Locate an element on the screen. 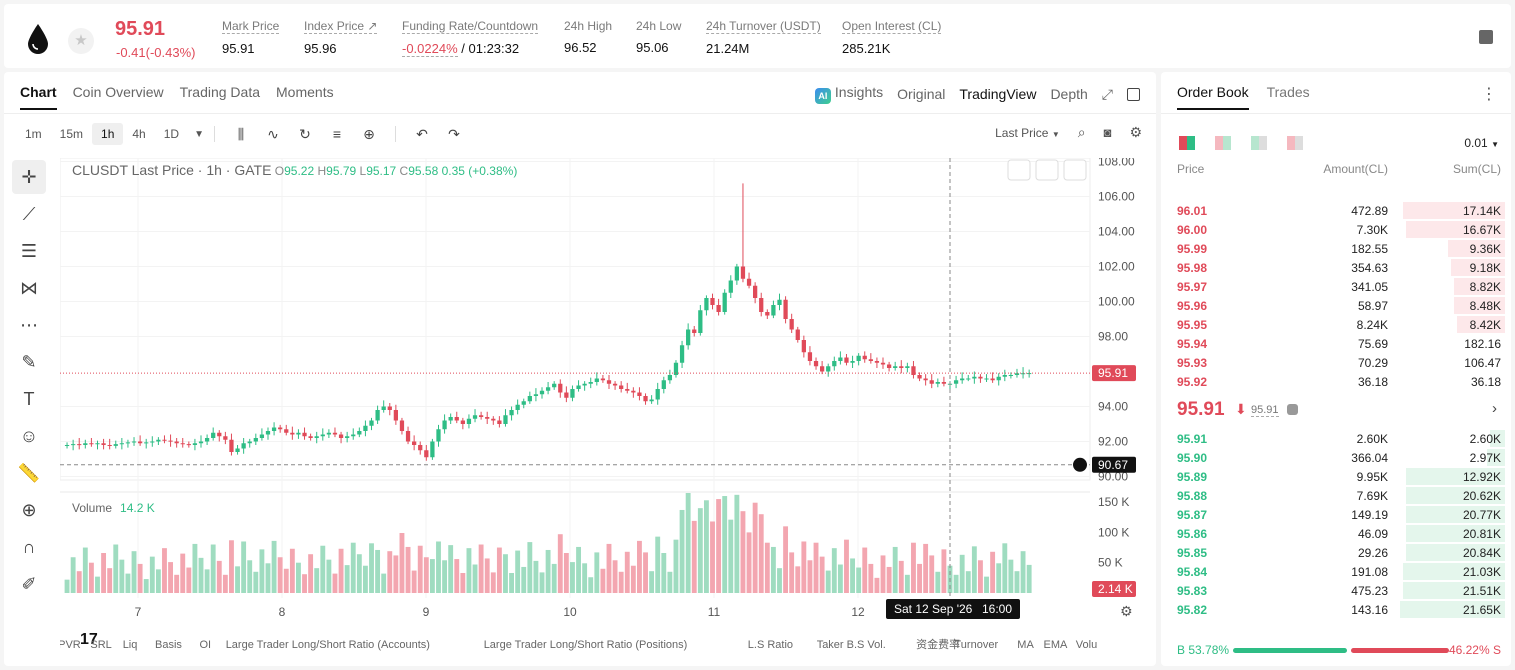  bid-row: 95.88 7.69K 20.62K is located at coordinates (1336, 495).